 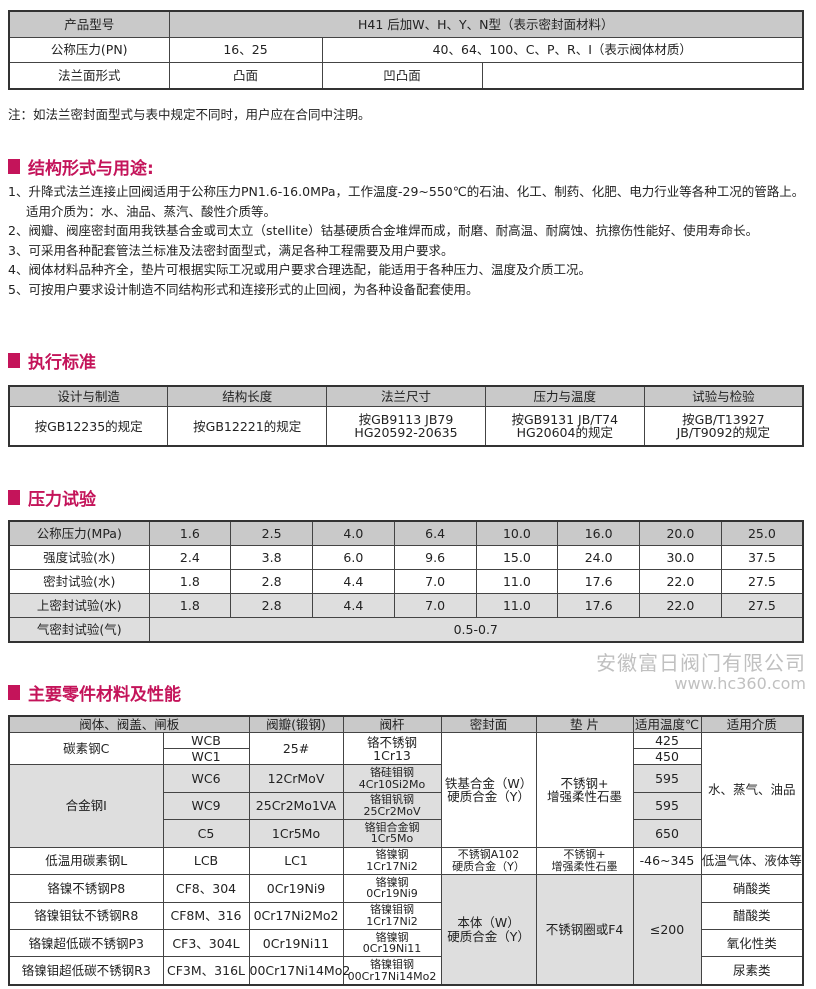 What do you see at coordinates (271, 533) in the screenshot?
I see `header-cell: 2.5` at bounding box center [271, 533].